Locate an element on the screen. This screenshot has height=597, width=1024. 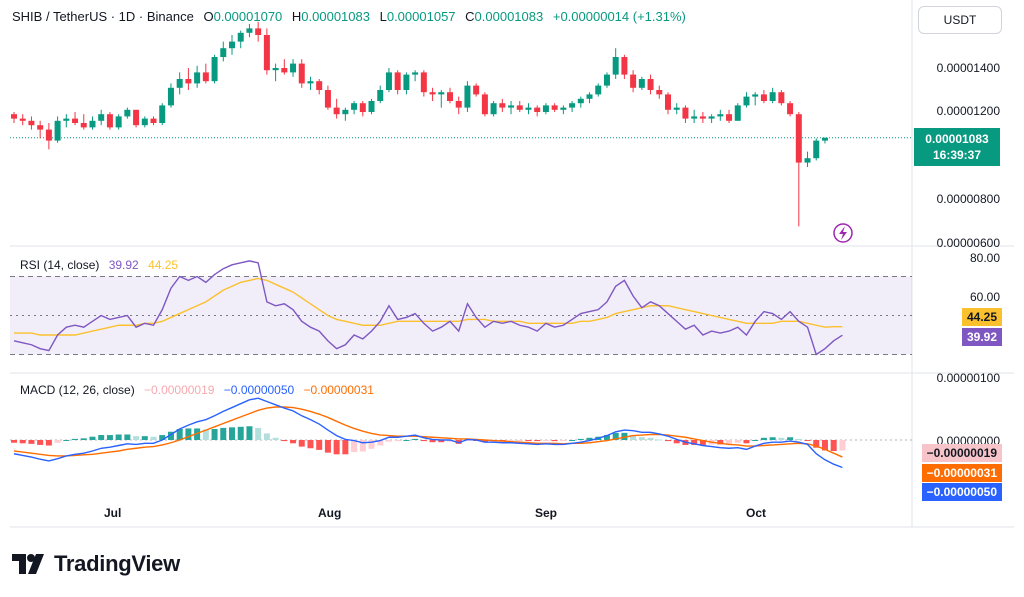
last-price-value: 0.00001083 is located at coordinates (957, 139).